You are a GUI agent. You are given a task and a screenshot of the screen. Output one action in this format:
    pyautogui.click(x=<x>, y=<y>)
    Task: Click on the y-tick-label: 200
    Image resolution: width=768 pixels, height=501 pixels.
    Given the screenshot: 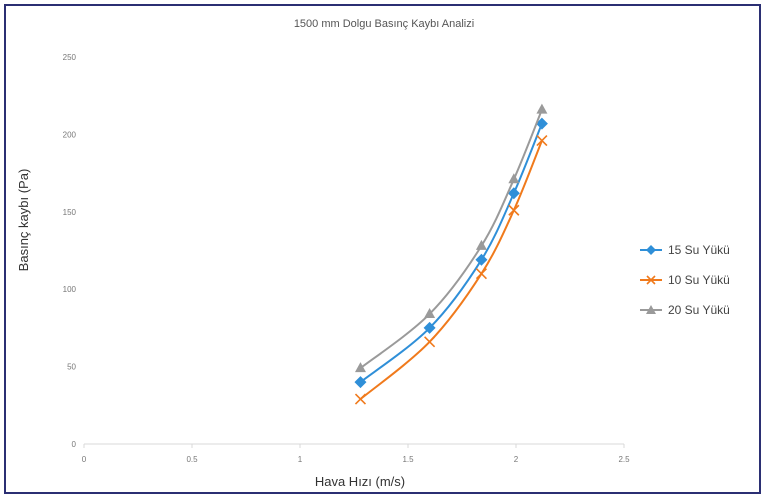 What is the action you would take?
    pyautogui.click(x=70, y=134)
    